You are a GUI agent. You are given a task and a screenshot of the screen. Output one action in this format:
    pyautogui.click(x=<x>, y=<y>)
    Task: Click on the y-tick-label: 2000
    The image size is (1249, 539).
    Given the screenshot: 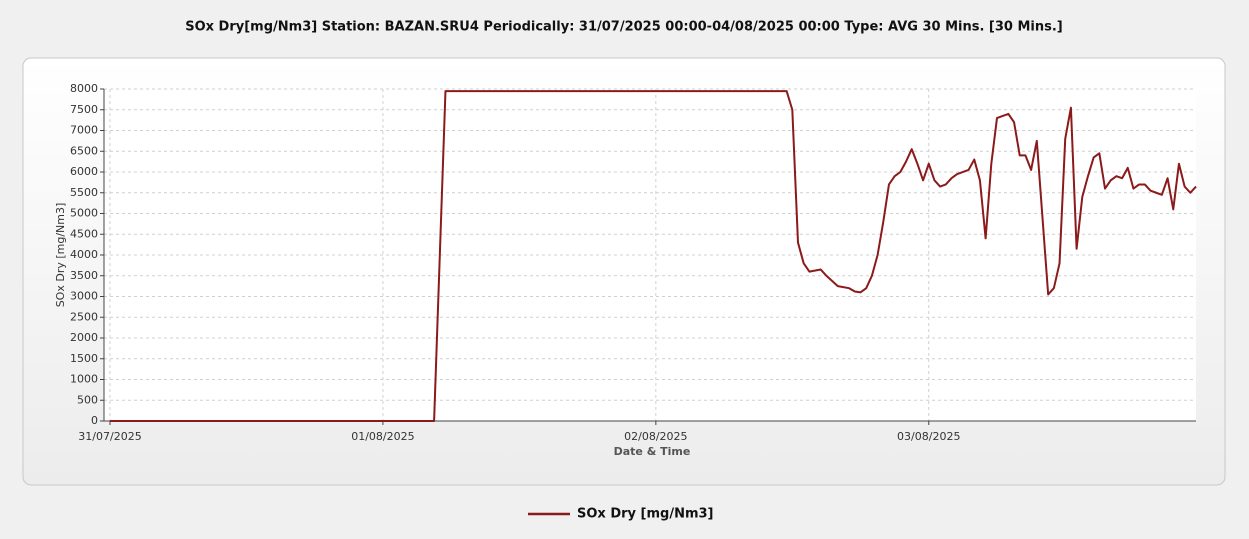 What is the action you would take?
    pyautogui.click(x=84, y=337)
    